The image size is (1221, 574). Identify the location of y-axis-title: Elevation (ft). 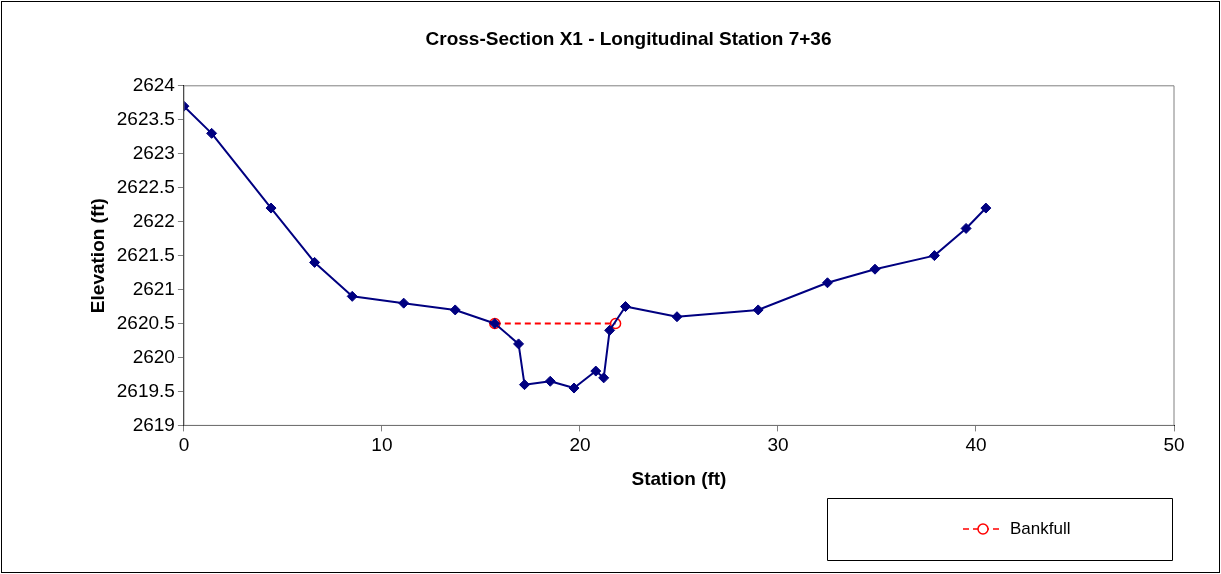
(97, 256).